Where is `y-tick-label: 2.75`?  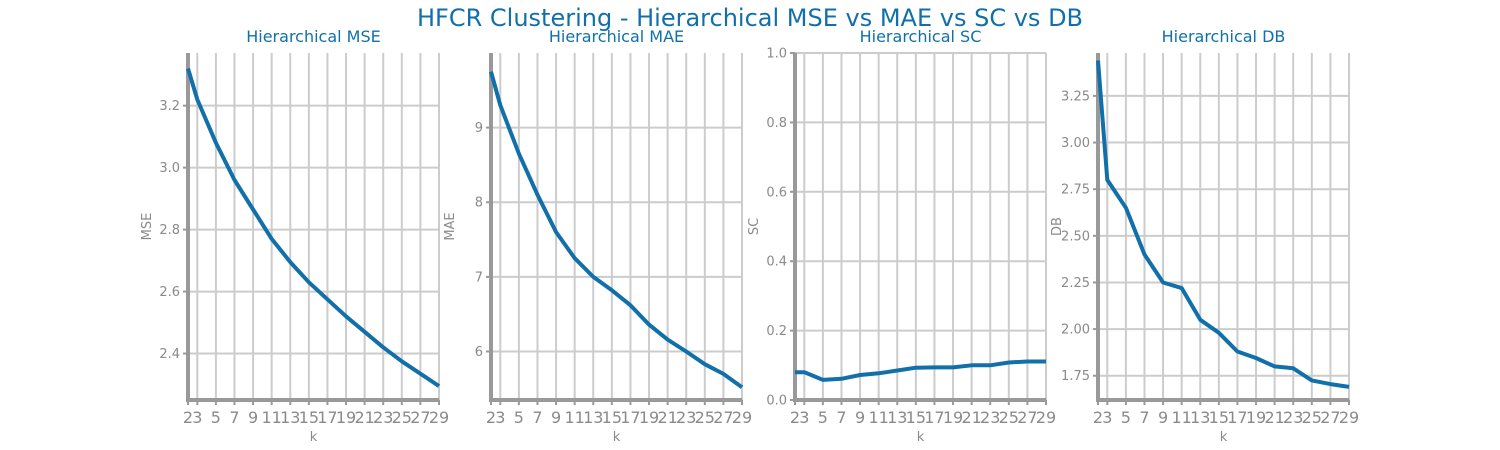
y-tick-label: 2.75 is located at coordinates (1075, 190).